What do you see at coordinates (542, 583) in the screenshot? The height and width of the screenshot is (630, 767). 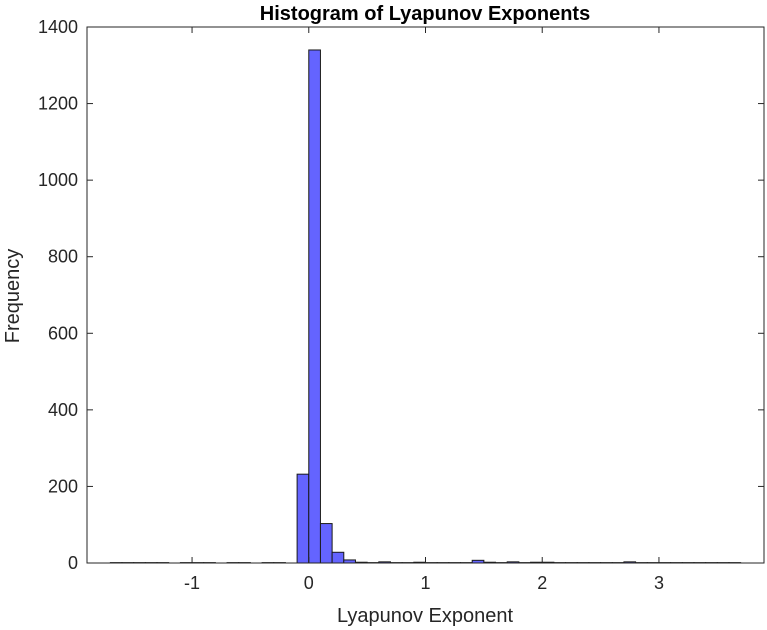 I see `x-tick-label: 2` at bounding box center [542, 583].